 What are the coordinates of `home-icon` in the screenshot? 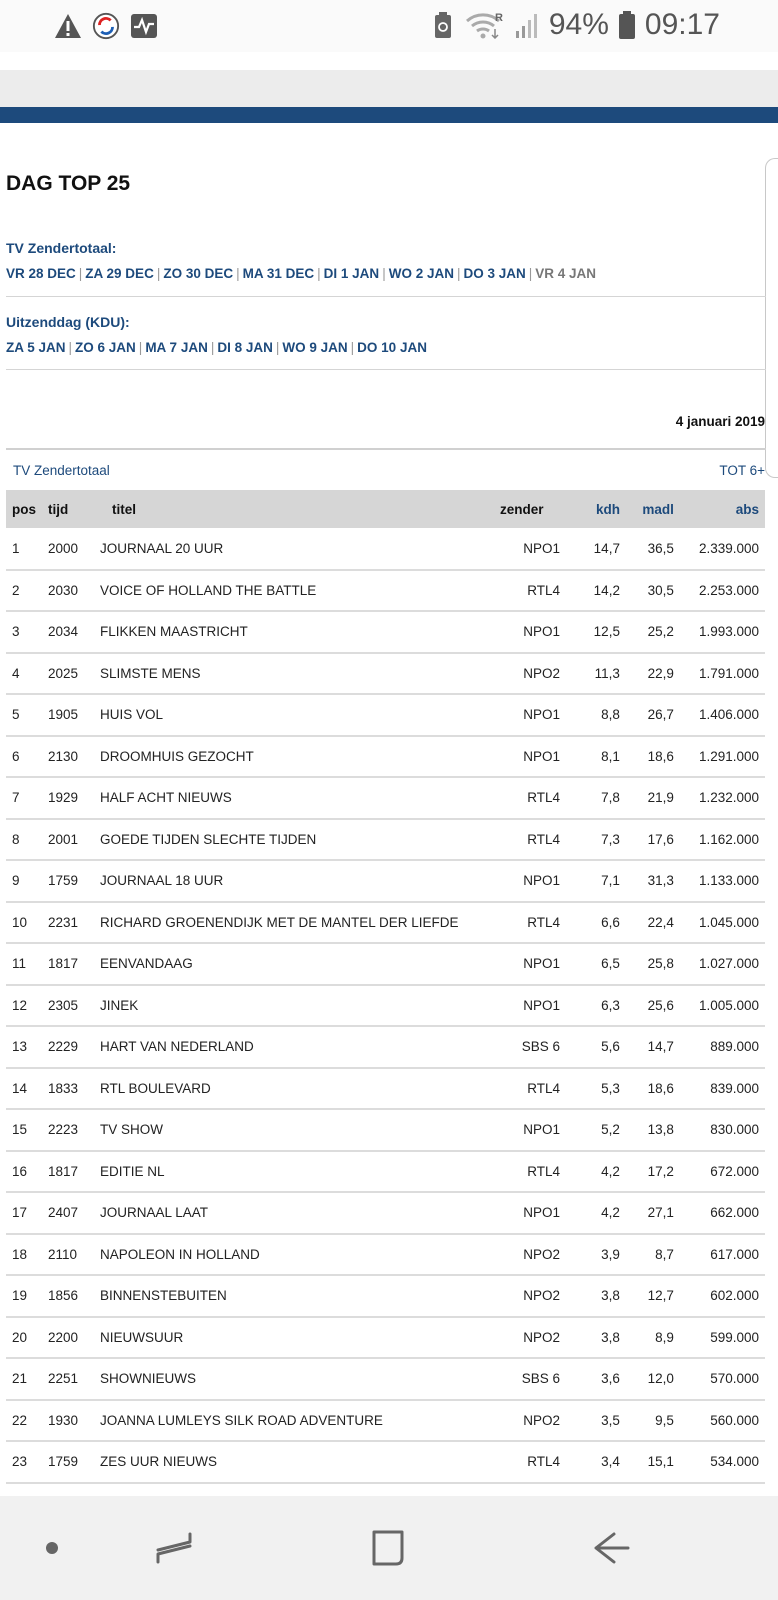 It's located at (388, 1548).